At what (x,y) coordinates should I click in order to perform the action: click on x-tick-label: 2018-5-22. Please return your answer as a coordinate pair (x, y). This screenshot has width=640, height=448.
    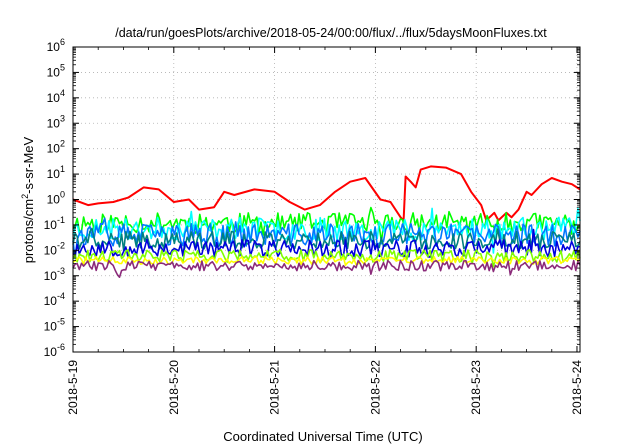
    Looking at the image, I should click on (375, 387).